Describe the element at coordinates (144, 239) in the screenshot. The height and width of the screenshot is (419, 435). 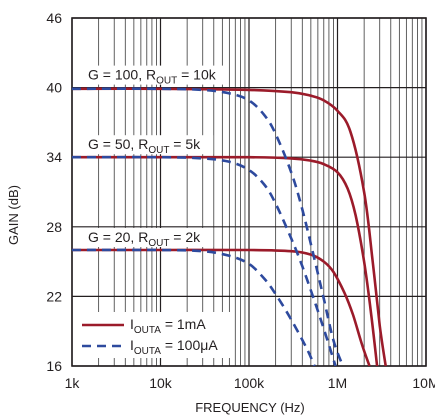
I see `curve-annotation: G = 20, ROUT = 2k` at that location.